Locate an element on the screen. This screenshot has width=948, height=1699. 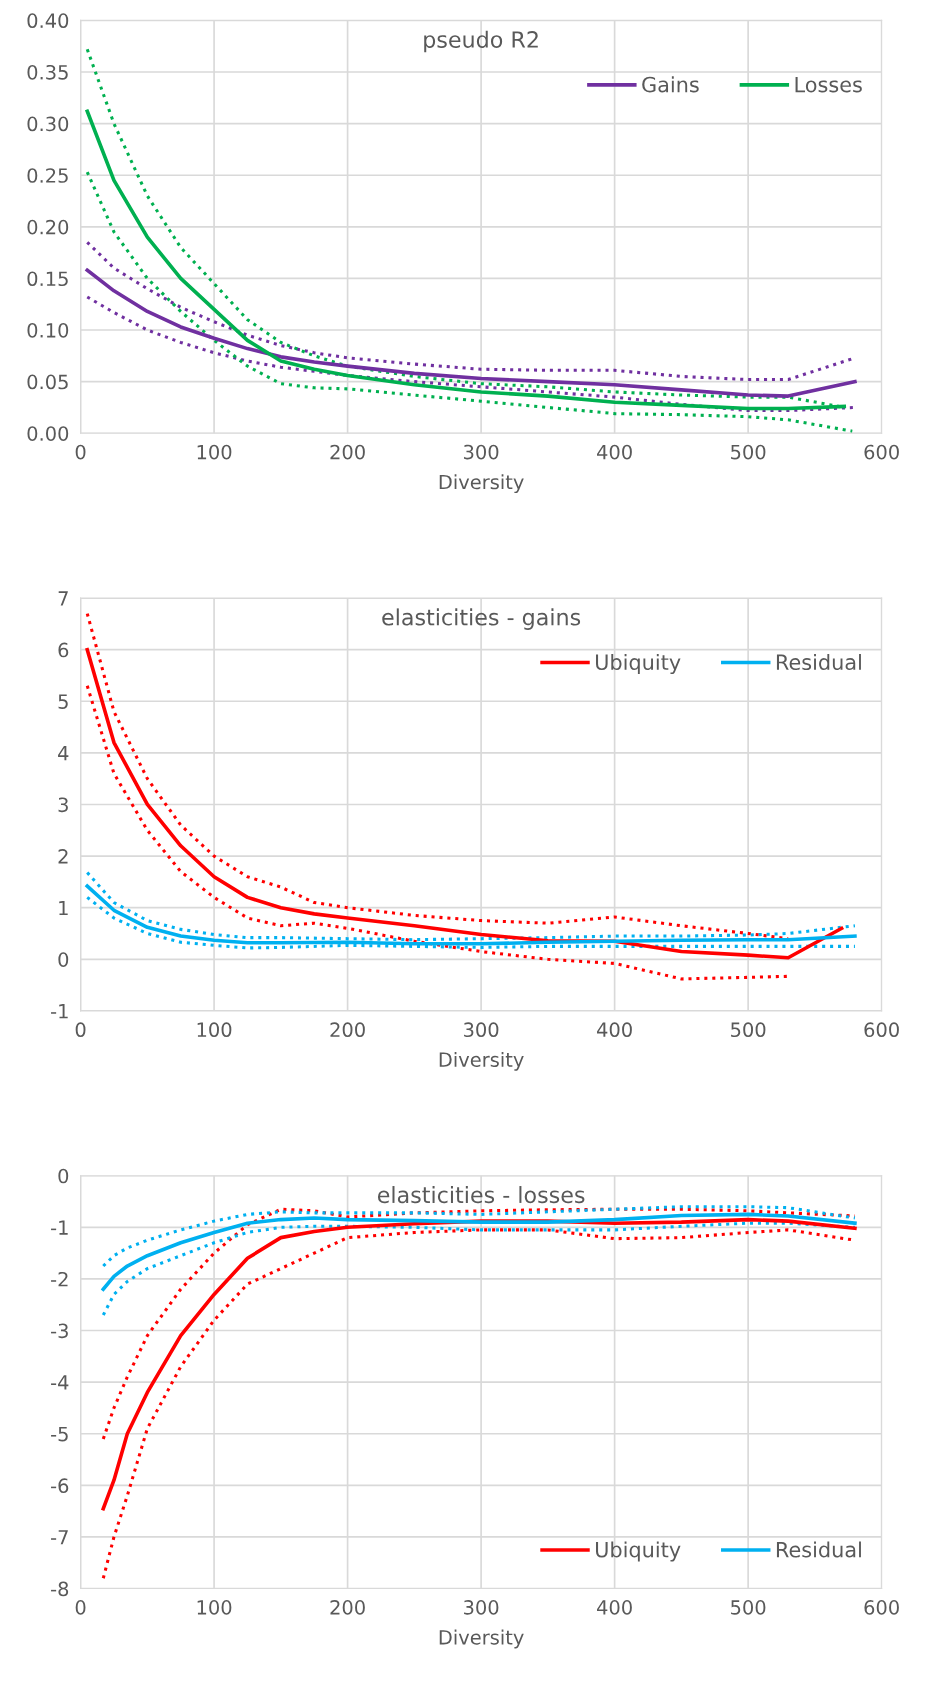
y-tick-label: 2 is located at coordinates (63, 856).